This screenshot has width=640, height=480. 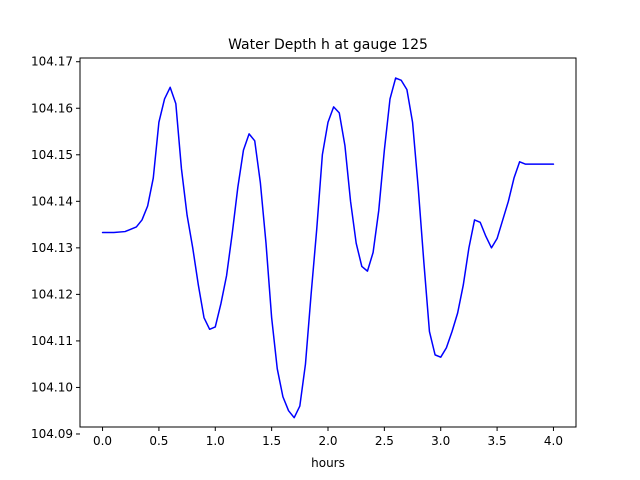 What do you see at coordinates (52, 341) in the screenshot?
I see `y-tick-label: 104.11` at bounding box center [52, 341].